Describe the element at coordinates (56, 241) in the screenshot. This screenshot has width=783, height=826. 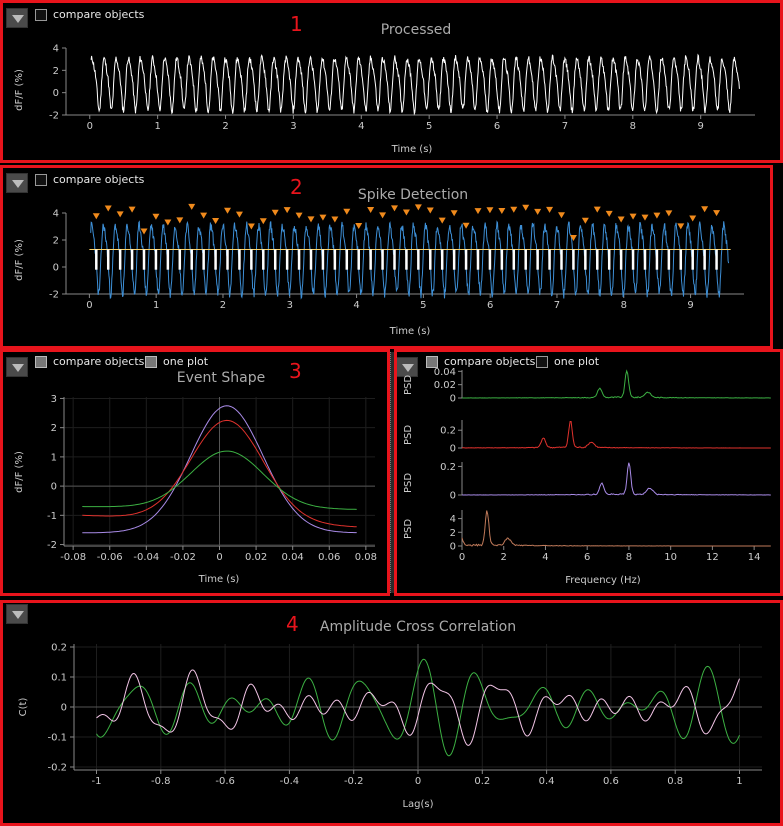
I see `y-tick-label: 2` at that location.